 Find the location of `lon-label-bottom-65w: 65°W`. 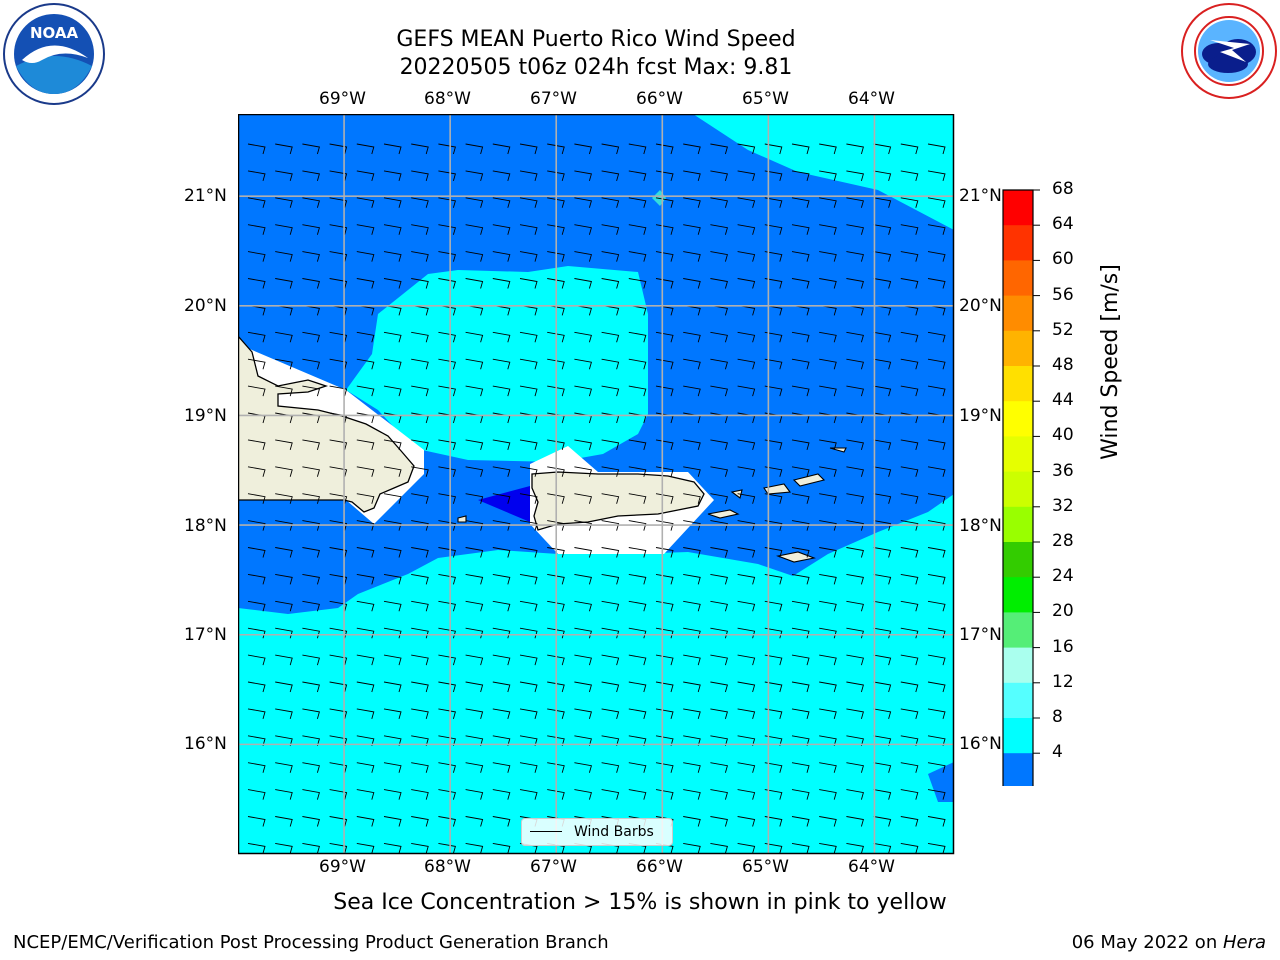

lon-label-bottom-65w: 65°W is located at coordinates (765, 867).